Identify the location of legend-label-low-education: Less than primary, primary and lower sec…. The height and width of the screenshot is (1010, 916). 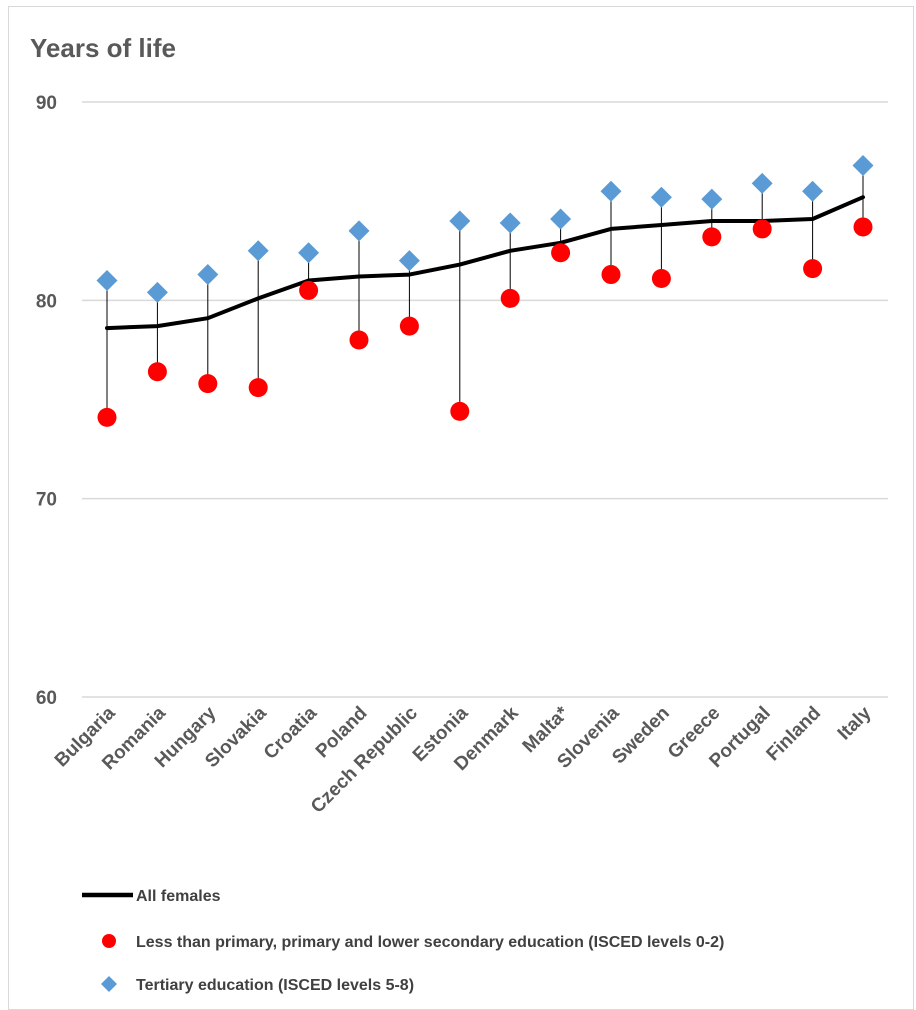
(430, 942).